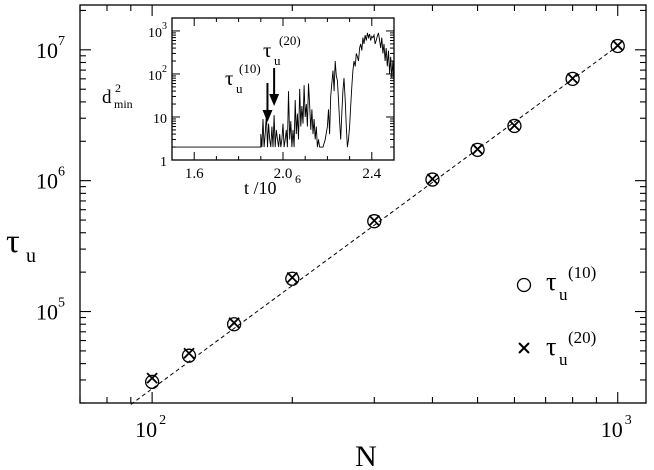 The width and height of the screenshot is (654, 470). What do you see at coordinates (21, 245) in the screenshot?
I see `y-axis-label: τ u` at bounding box center [21, 245].